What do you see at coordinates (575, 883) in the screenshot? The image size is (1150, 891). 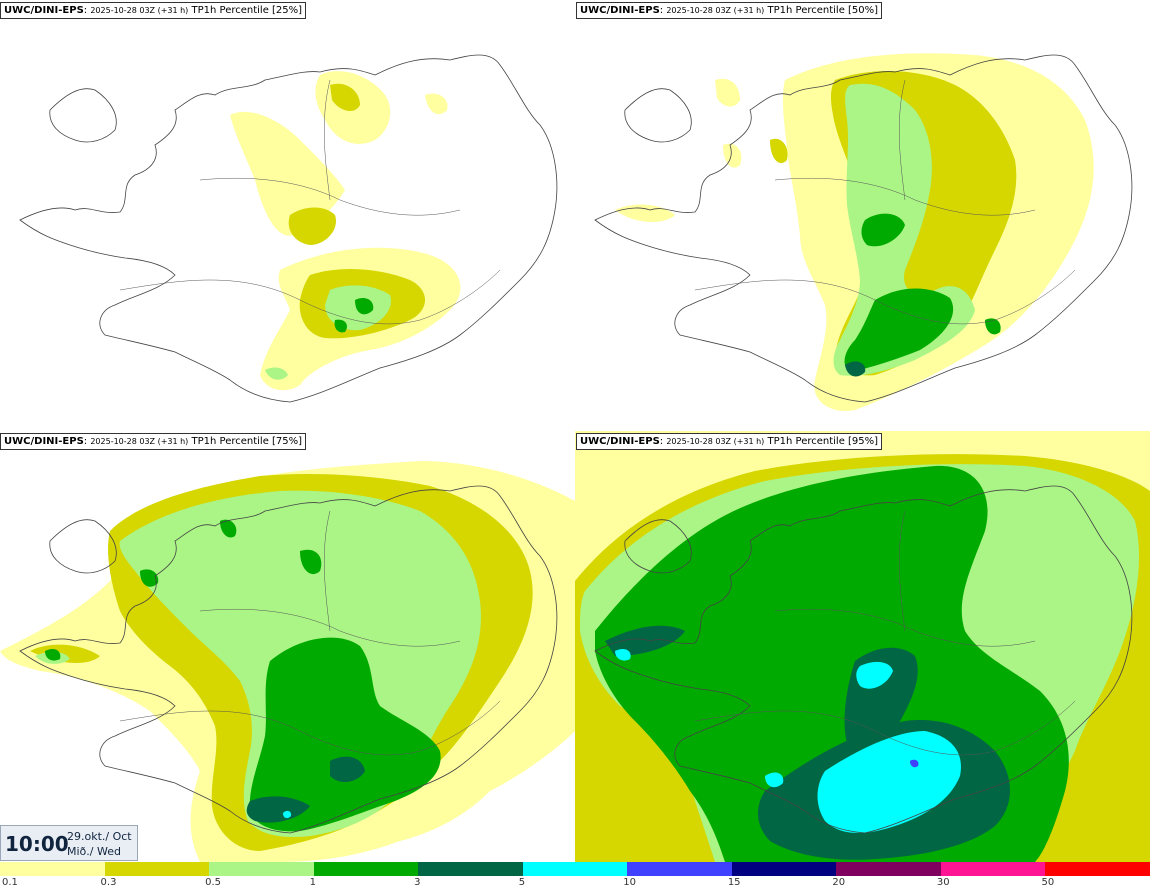 I see `colorbar-ticks: 0.1 0.3 0.5 1 3 5 10 15 20 30 50` at bounding box center [575, 883].